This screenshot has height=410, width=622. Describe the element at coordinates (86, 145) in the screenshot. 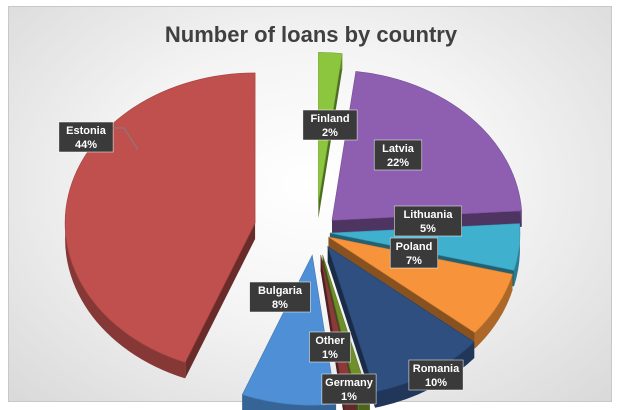

I see `data-label-value: 44%` at that location.